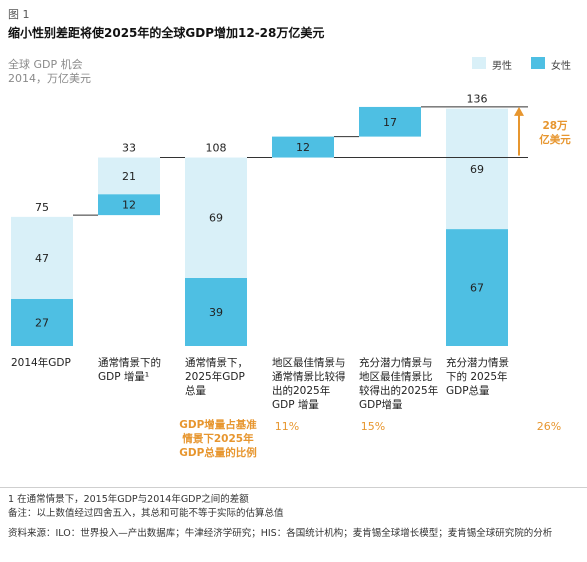 This screenshot has height=562, width=587. I want to click on bar-label-female-1: 12, so click(129, 205).